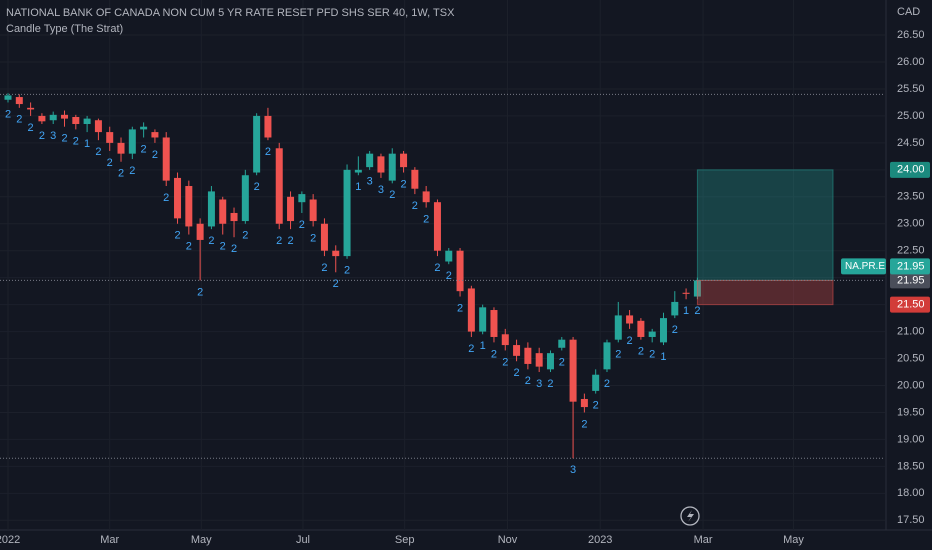  I want to click on stop-tag-bg, so click(910, 304).